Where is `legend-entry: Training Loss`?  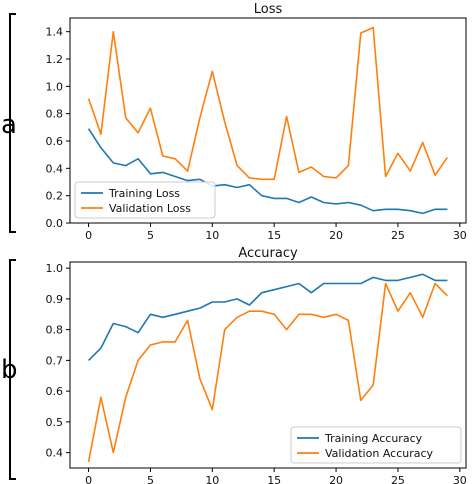 legend-entry: Training Loss is located at coordinates (144, 193).